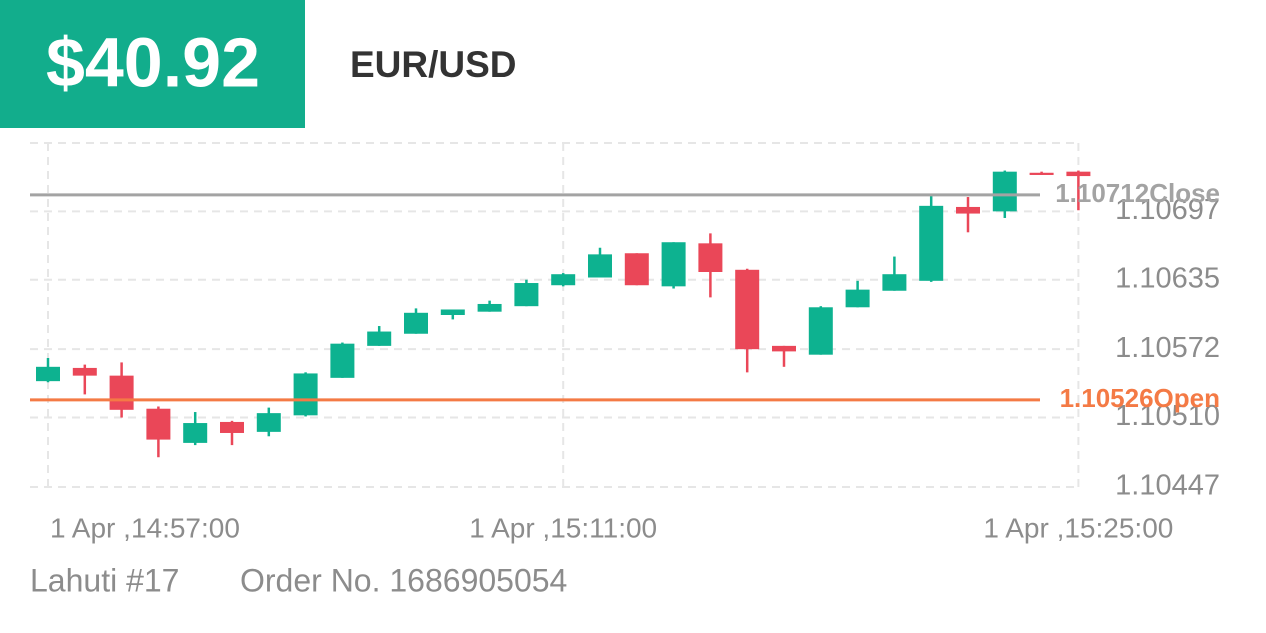  I want to click on price-badge, so click(152, 64).